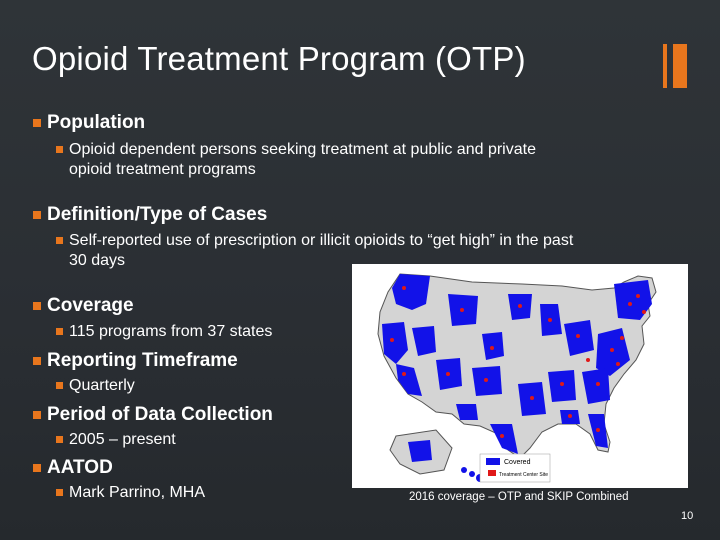 The image size is (720, 540). Describe the element at coordinates (665, 66) in the screenshot. I see `accent-bar-thin` at that location.